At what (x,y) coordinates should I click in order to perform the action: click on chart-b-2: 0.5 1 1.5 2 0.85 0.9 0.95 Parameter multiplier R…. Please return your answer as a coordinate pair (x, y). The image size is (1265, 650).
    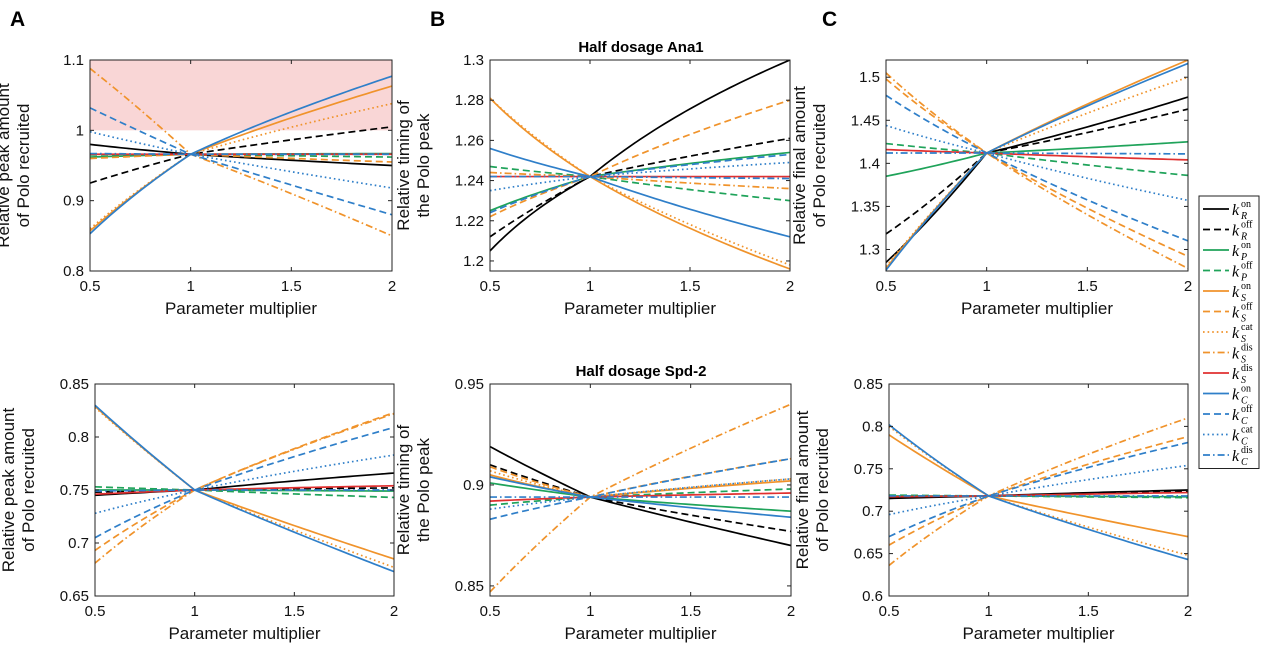
    Looking at the image, I should click on (594, 509).